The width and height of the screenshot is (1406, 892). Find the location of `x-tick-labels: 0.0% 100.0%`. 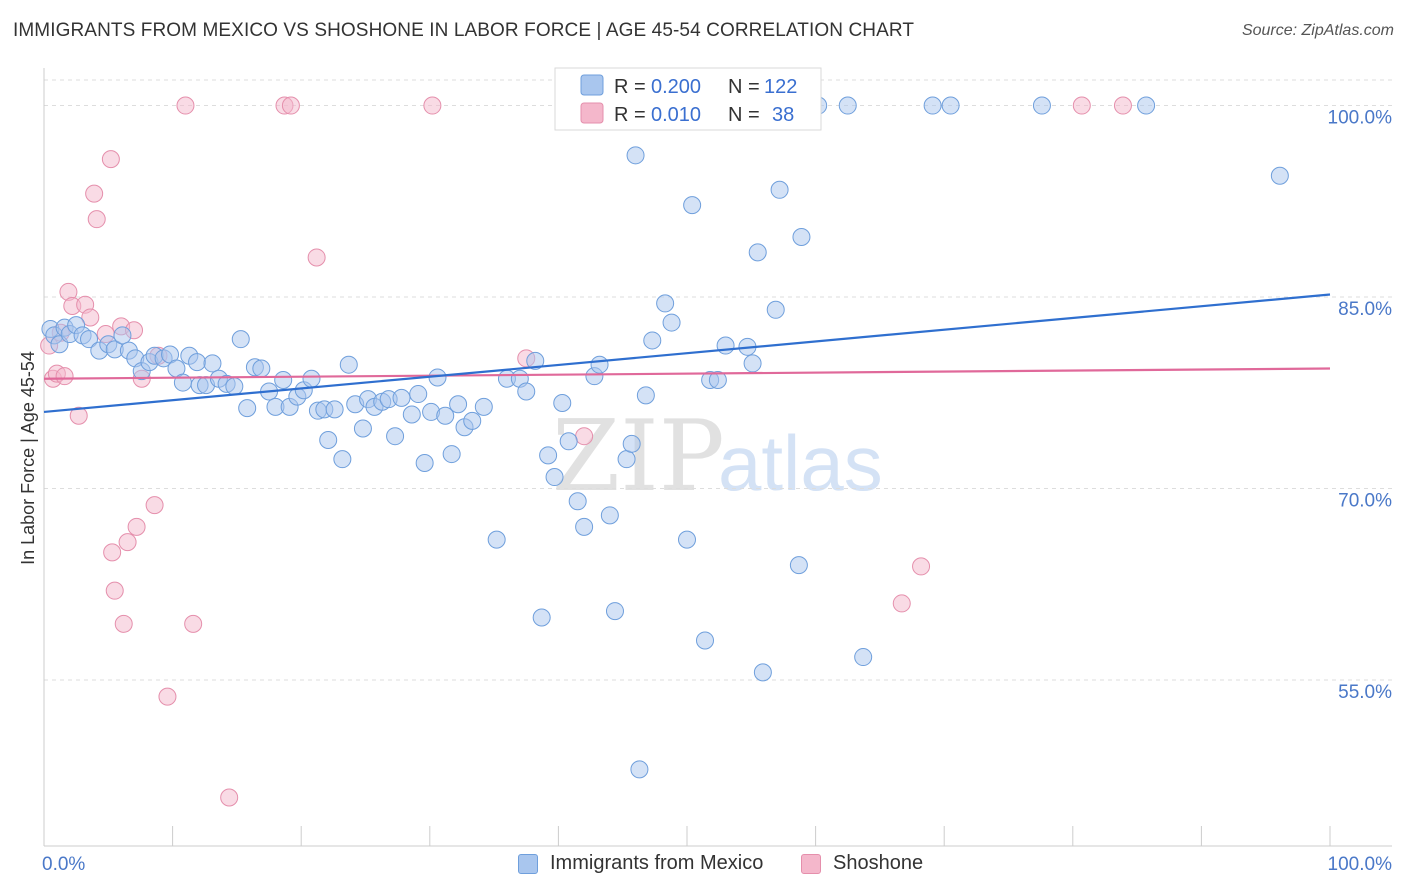

x-tick-labels: 0.0% 100.0% is located at coordinates (717, 864).